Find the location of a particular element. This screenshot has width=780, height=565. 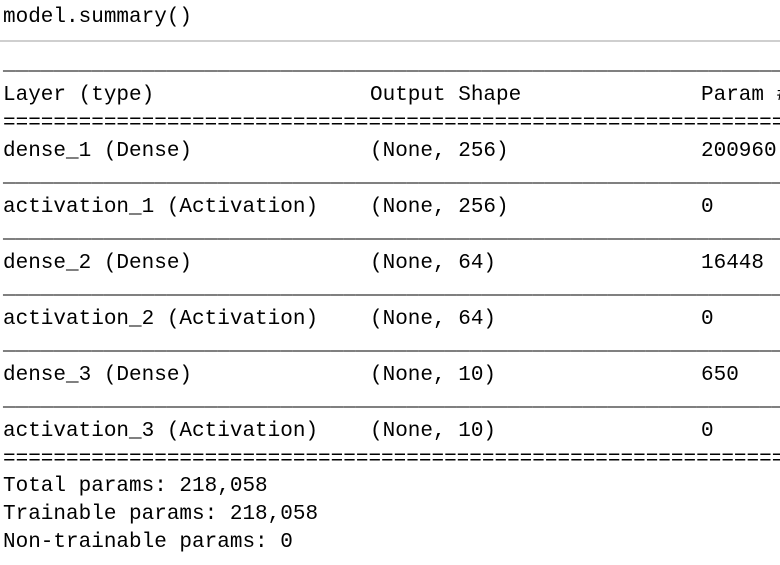

table-cell: activation_2 (Activation) is located at coordinates (161, 319).